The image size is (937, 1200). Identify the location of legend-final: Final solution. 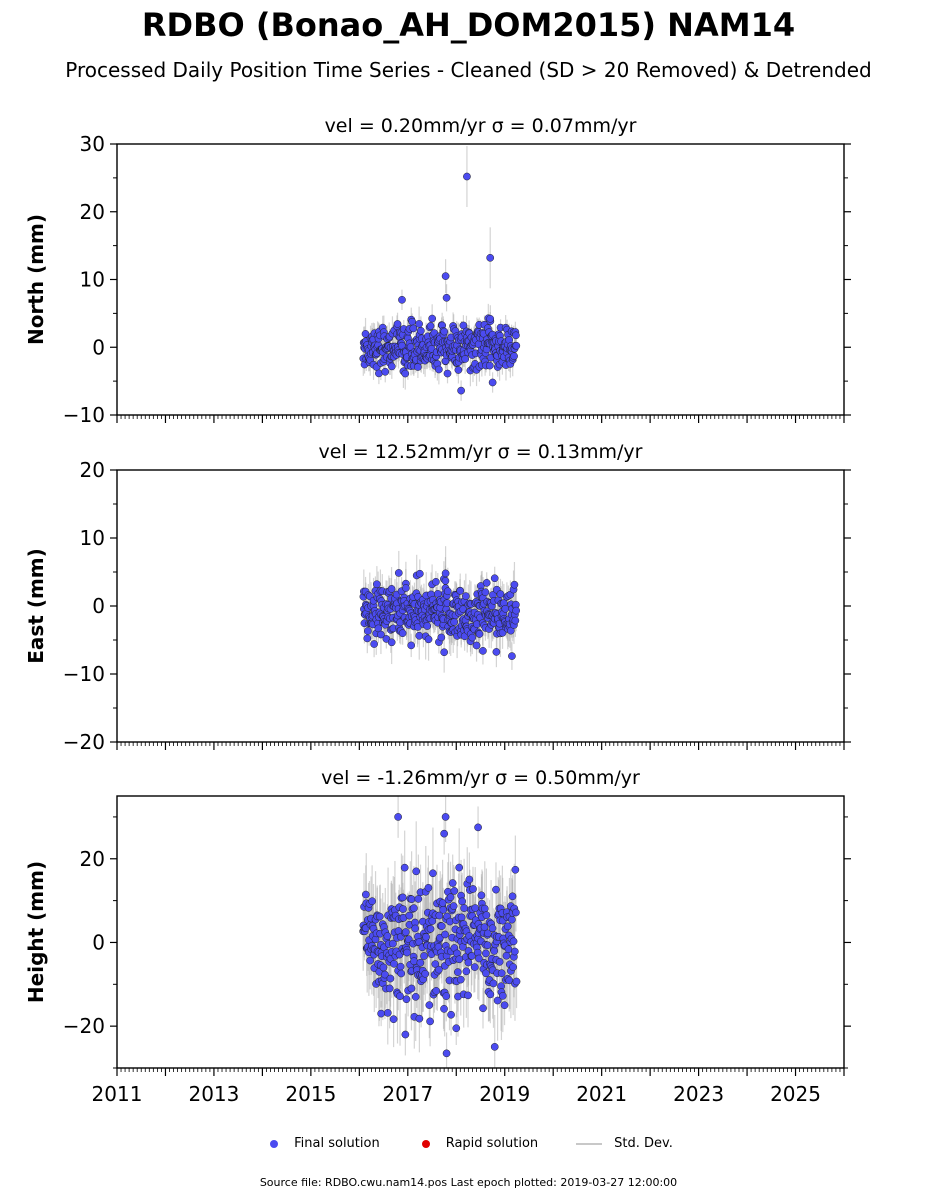
(322, 1143).